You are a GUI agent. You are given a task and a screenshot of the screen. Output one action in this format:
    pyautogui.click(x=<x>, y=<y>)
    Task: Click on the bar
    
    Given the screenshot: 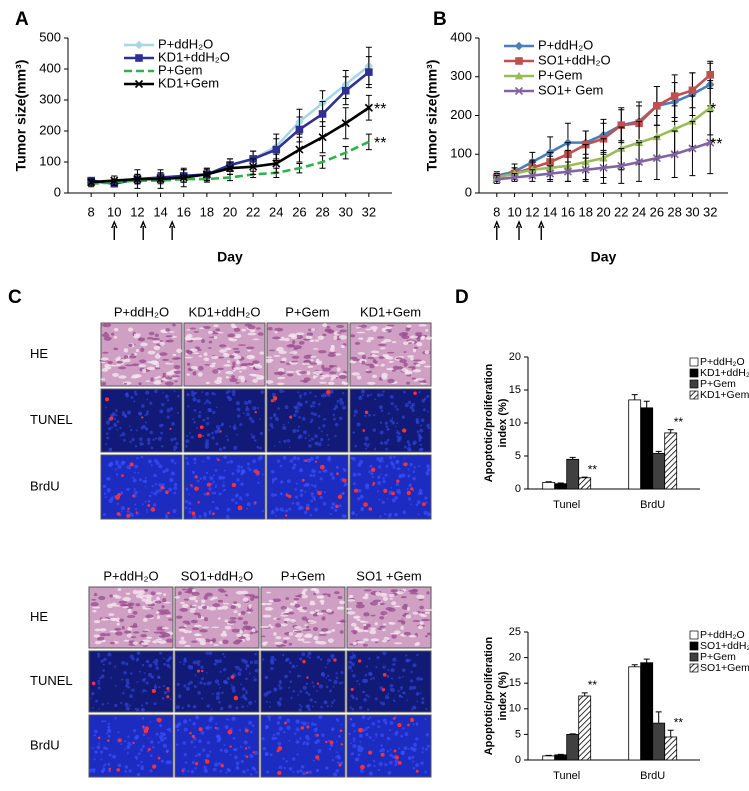 What is the action you would take?
    pyautogui.click(x=585, y=728)
    